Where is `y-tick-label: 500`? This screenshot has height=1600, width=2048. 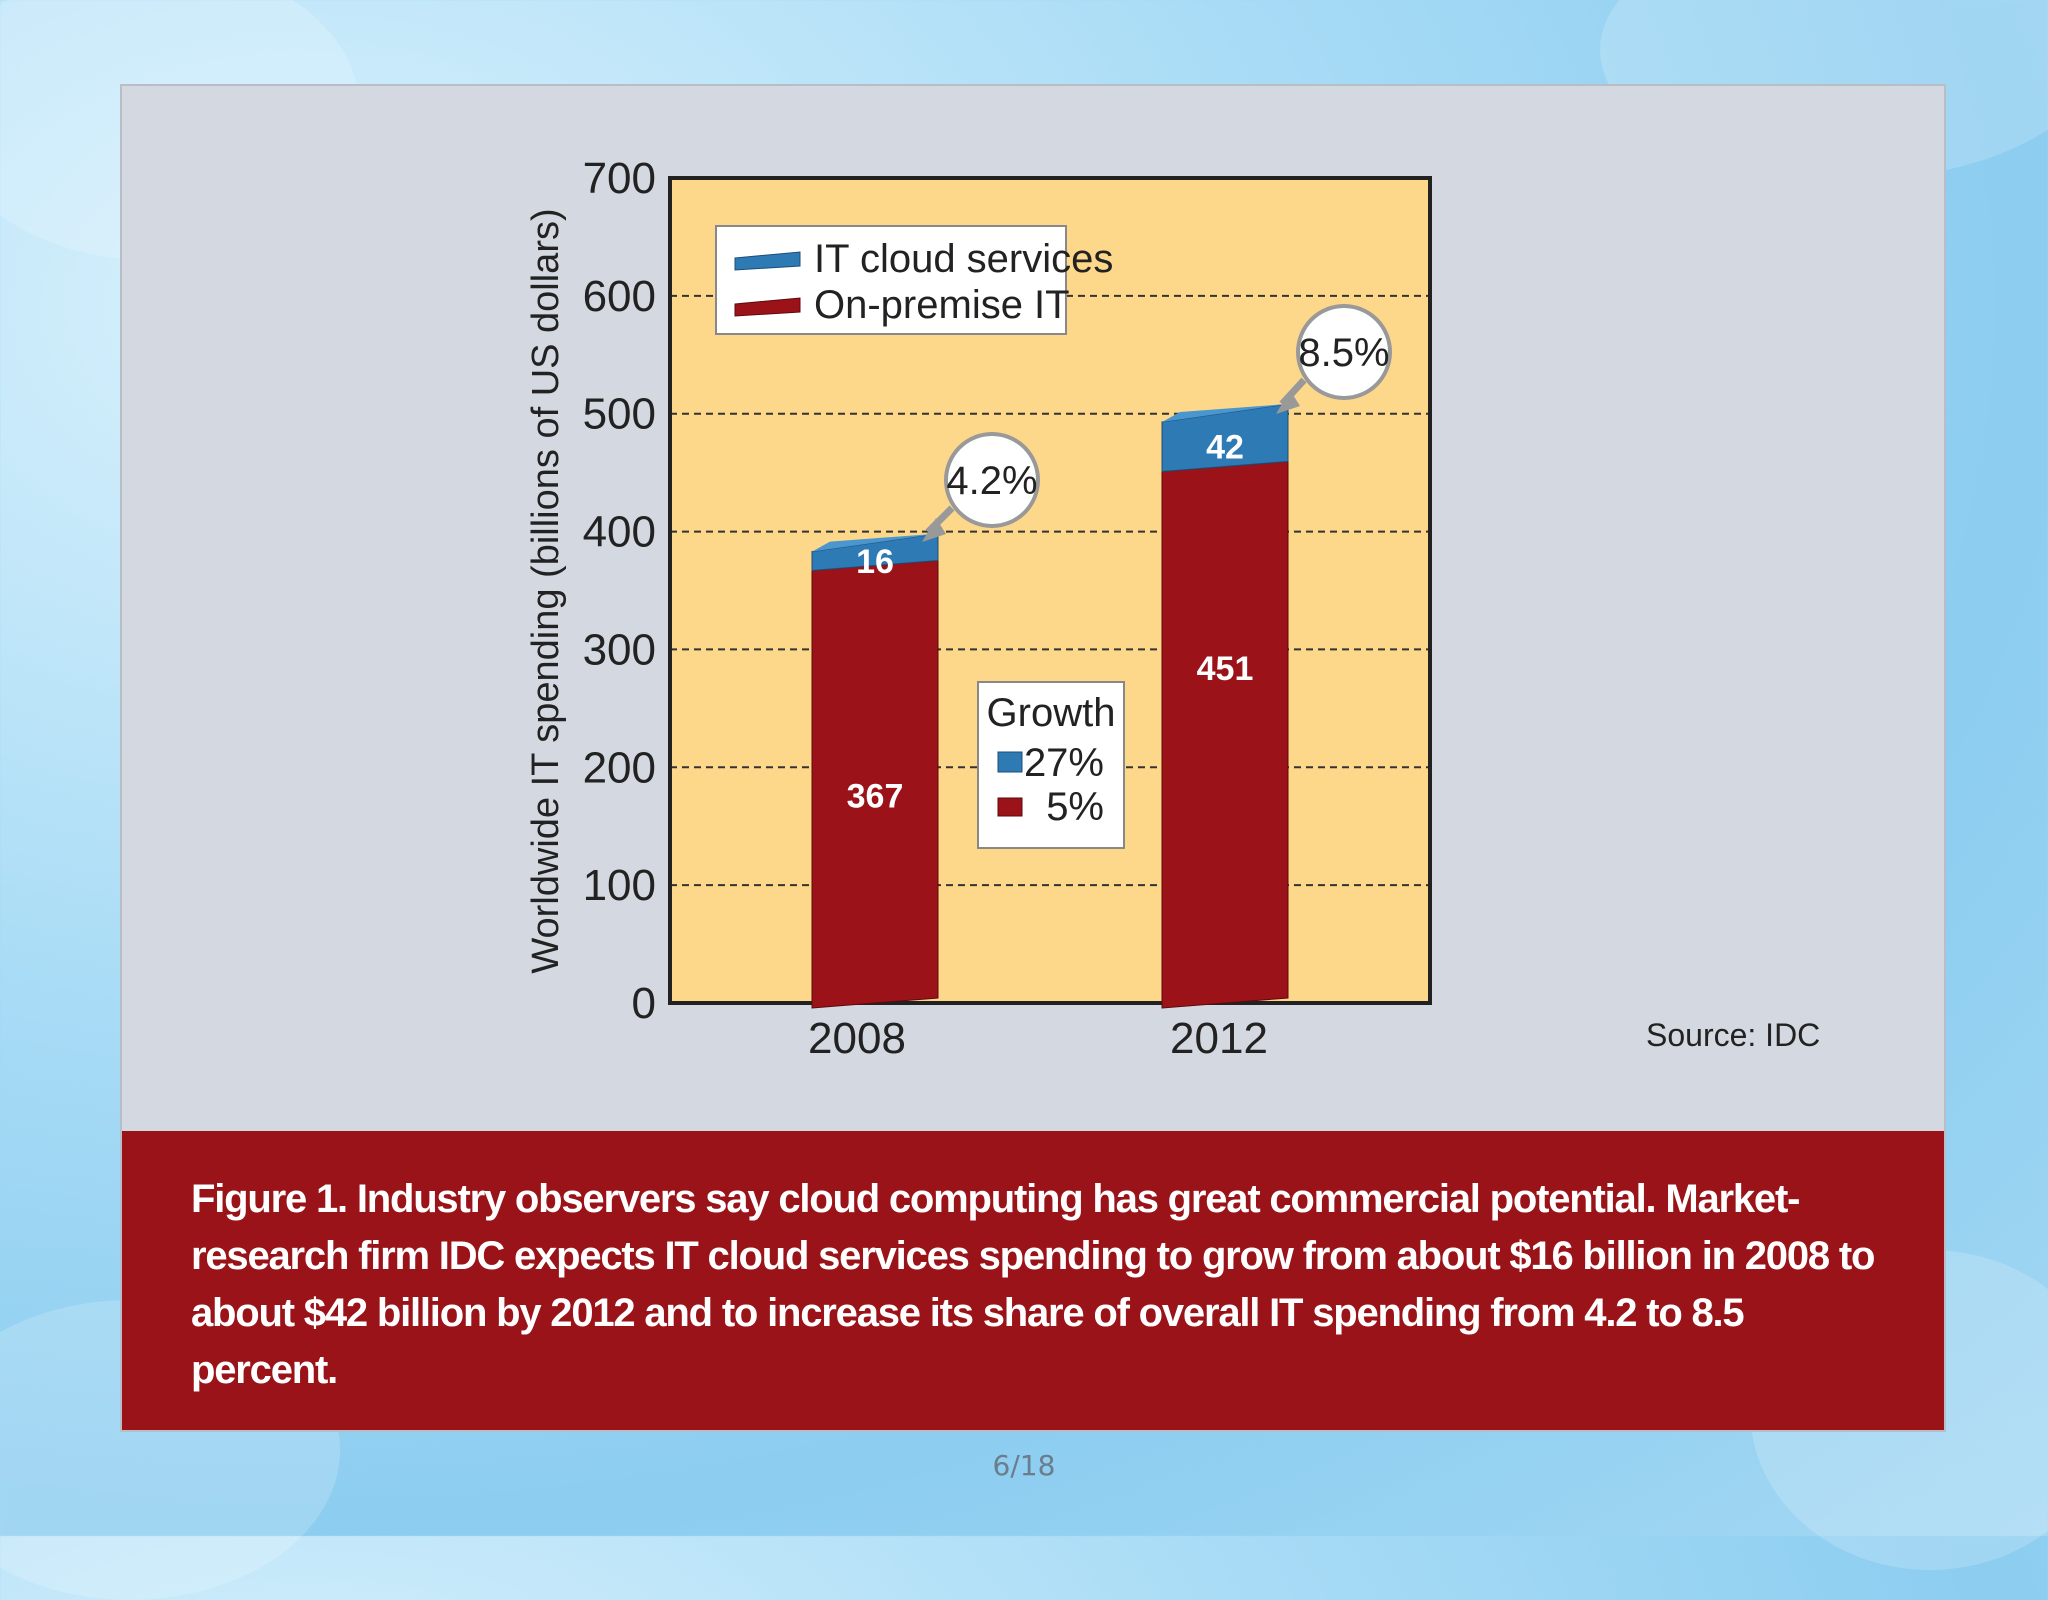 y-tick-label: 500 is located at coordinates (619, 414).